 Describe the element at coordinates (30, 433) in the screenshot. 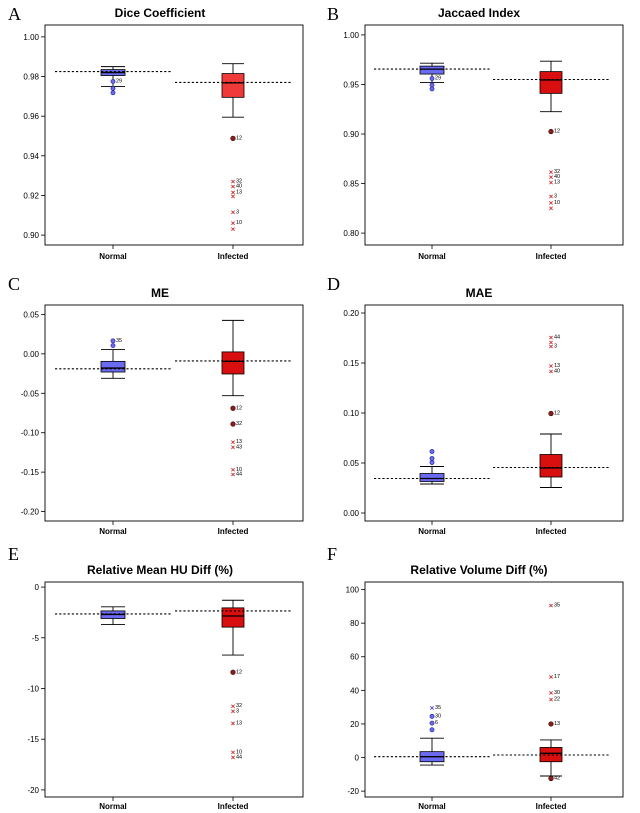

I see `y-tick-label: -0.10` at that location.